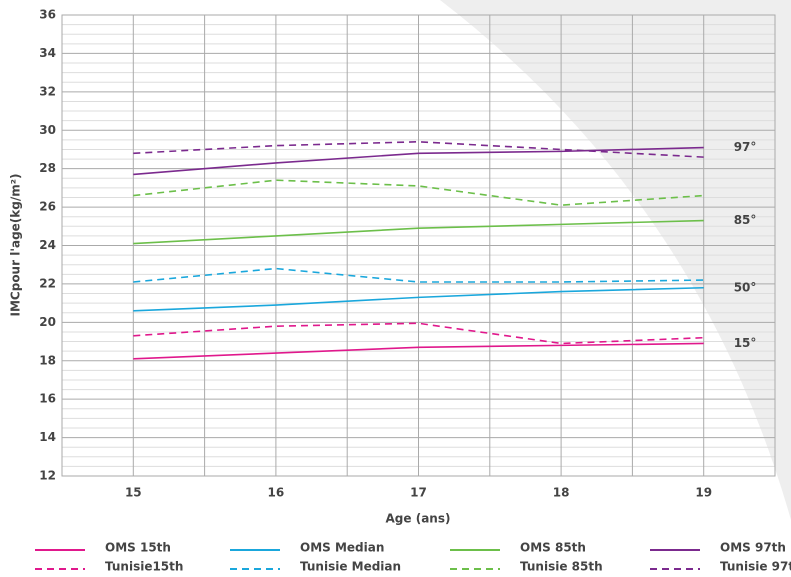 This screenshot has height=577, width=791. Describe the element at coordinates (47, 168) in the screenshot. I see `y-tick-label: 28` at that location.